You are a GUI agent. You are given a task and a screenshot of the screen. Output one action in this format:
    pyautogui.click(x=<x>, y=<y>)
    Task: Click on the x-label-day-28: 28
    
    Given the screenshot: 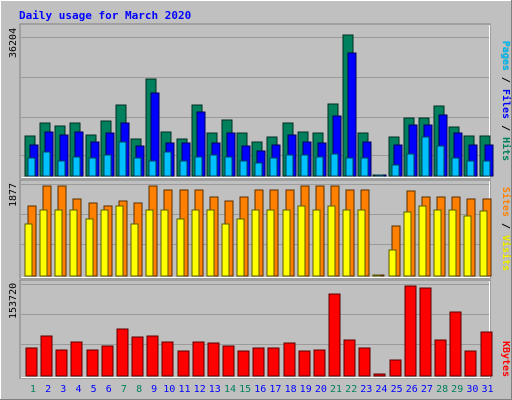 What is the action you would take?
    pyautogui.click(x=442, y=389)
    